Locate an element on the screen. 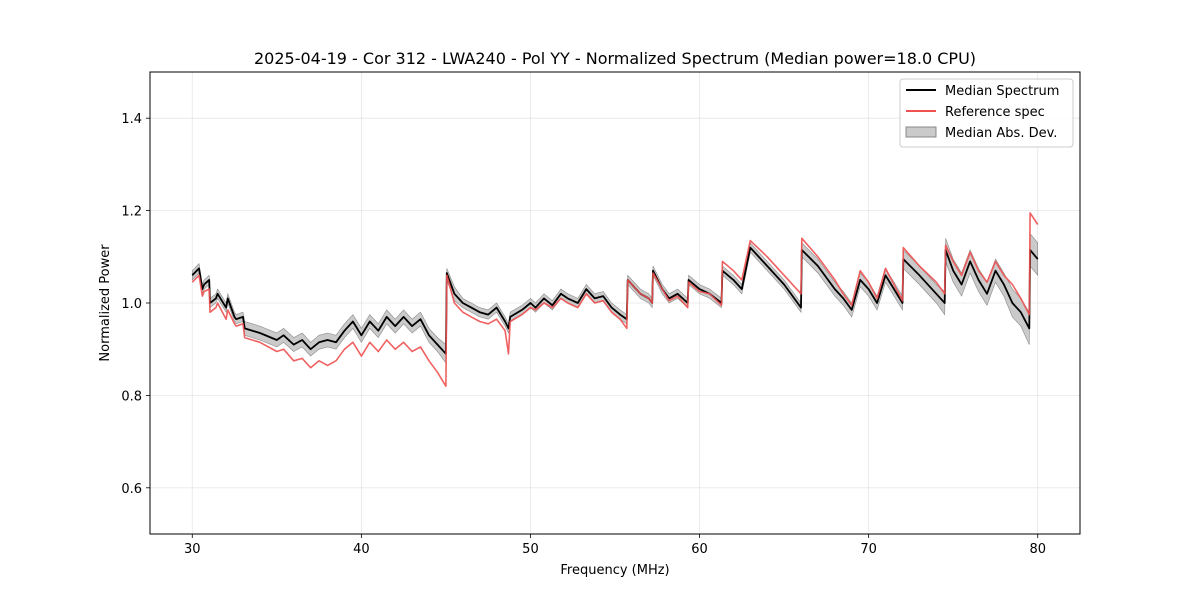 The height and width of the screenshot is (600, 1200). x-axis-label: Frequency (MHz) is located at coordinates (614, 570).